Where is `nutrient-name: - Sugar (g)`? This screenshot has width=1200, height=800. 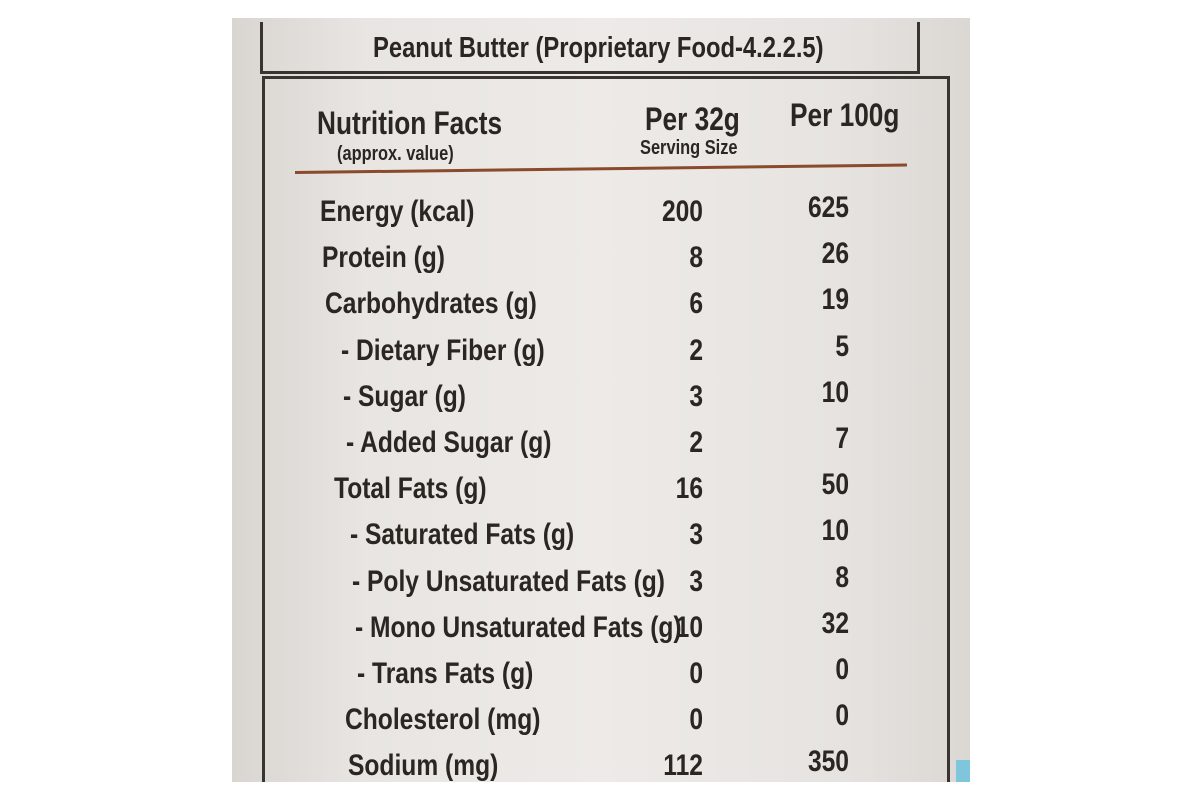
nutrient-name: - Sugar (g) is located at coordinates (405, 396).